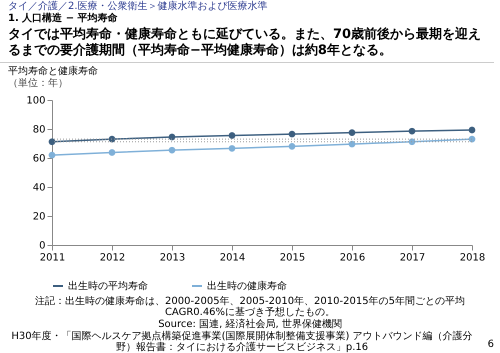 The image size is (500, 353). Describe the element at coordinates (353, 258) in the screenshot. I see `x-tick-label: 2016` at that location.